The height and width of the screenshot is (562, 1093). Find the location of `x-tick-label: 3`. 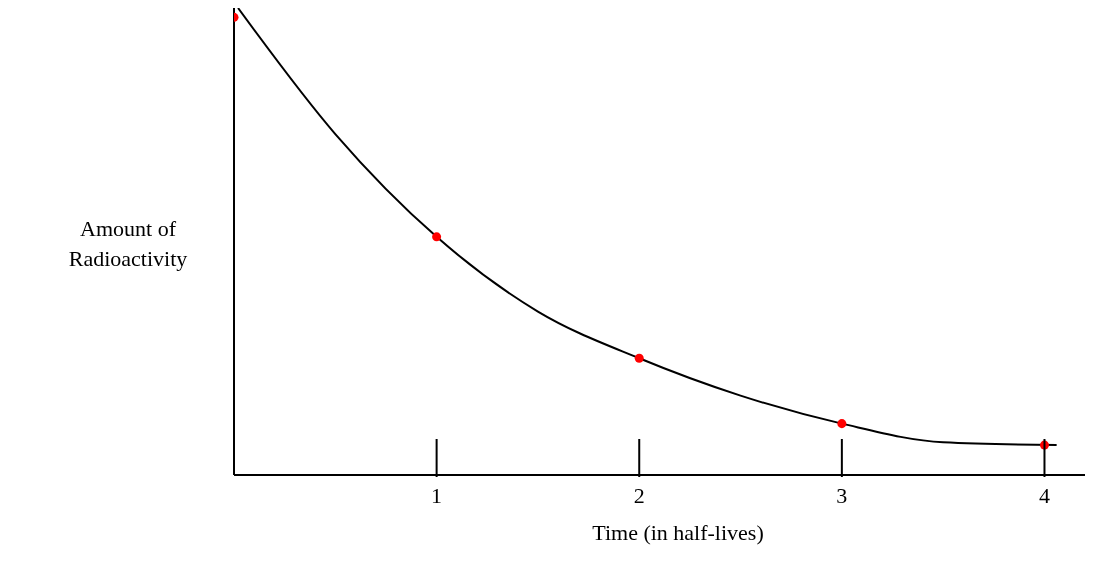

x-tick-label: 3 is located at coordinates (842, 495).